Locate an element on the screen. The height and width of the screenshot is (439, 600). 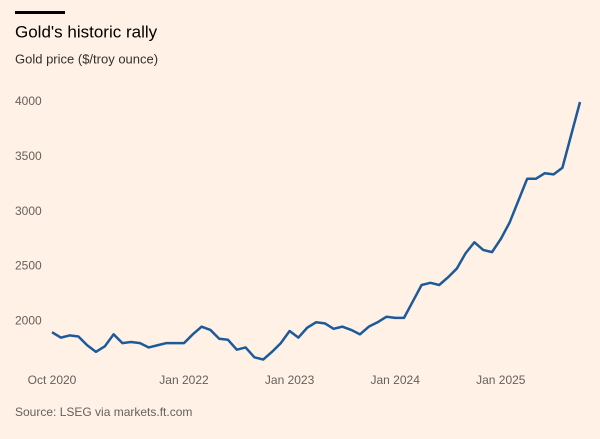
chart-title: Gold's historic rally is located at coordinates (86, 31).